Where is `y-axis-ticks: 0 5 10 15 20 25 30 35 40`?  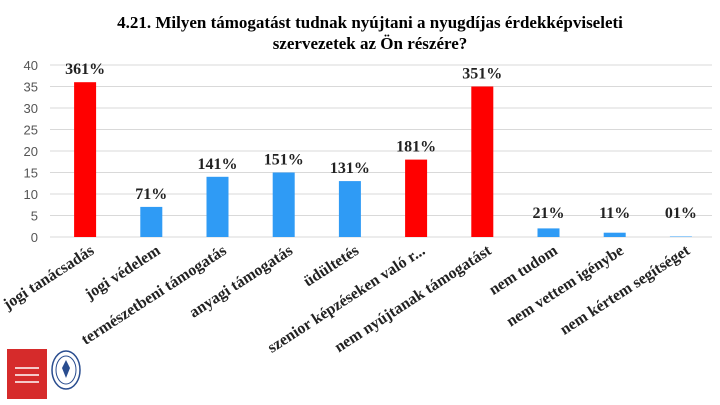
y-axis-ticks: 0 5 10 15 20 25 30 35 40 is located at coordinates (31, 151).